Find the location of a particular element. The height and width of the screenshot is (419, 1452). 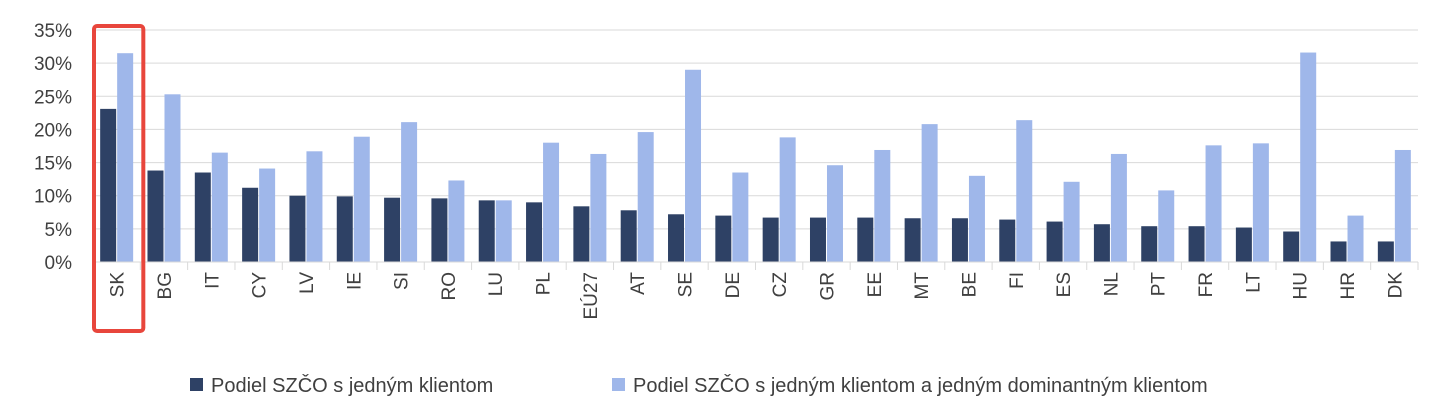

bar-series-1-bg is located at coordinates (155, 216).